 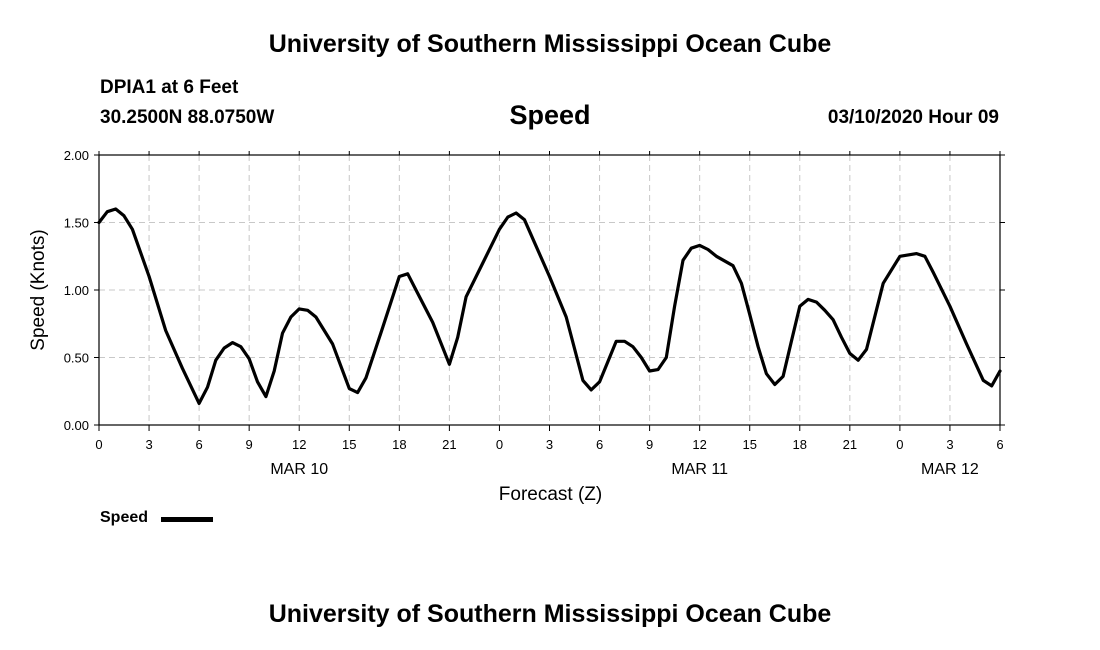 I want to click on legend-swatch, so click(x=187, y=519).